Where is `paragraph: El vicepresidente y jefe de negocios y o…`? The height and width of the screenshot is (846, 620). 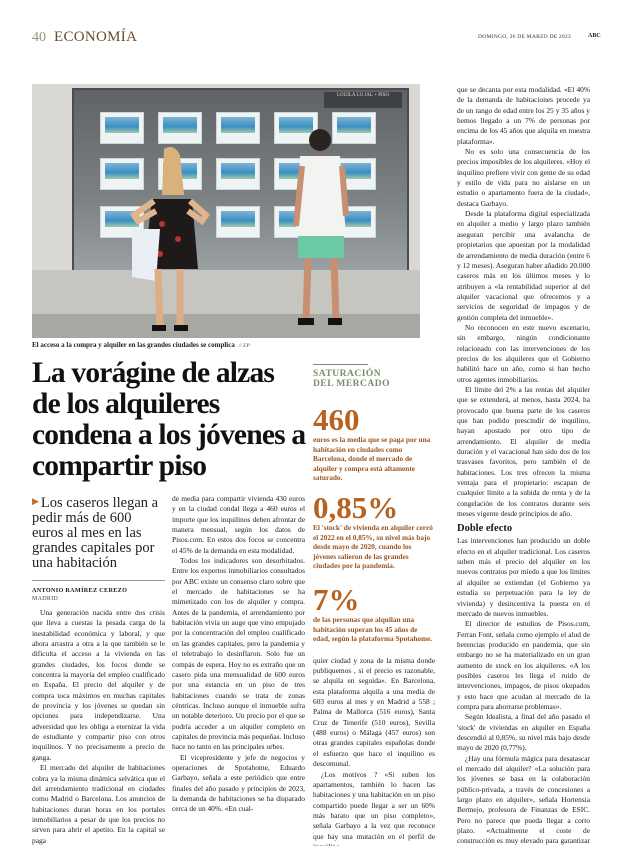 paragraph: El vicepresidente y jefe de negocios y o… is located at coordinates (238, 783).